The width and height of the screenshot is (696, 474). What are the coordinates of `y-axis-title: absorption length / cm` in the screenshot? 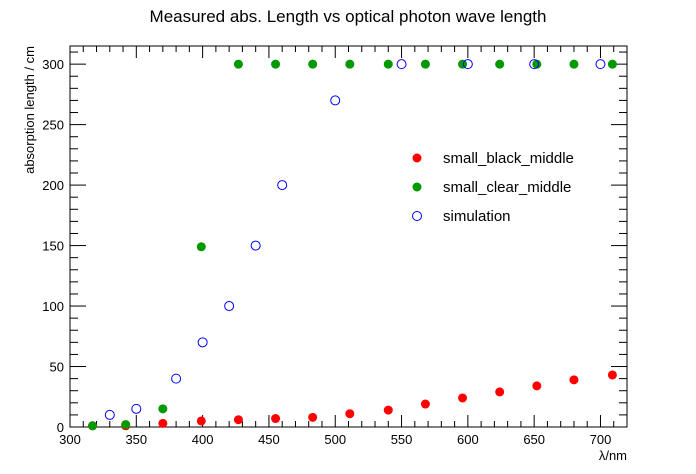 It's located at (29, 110).